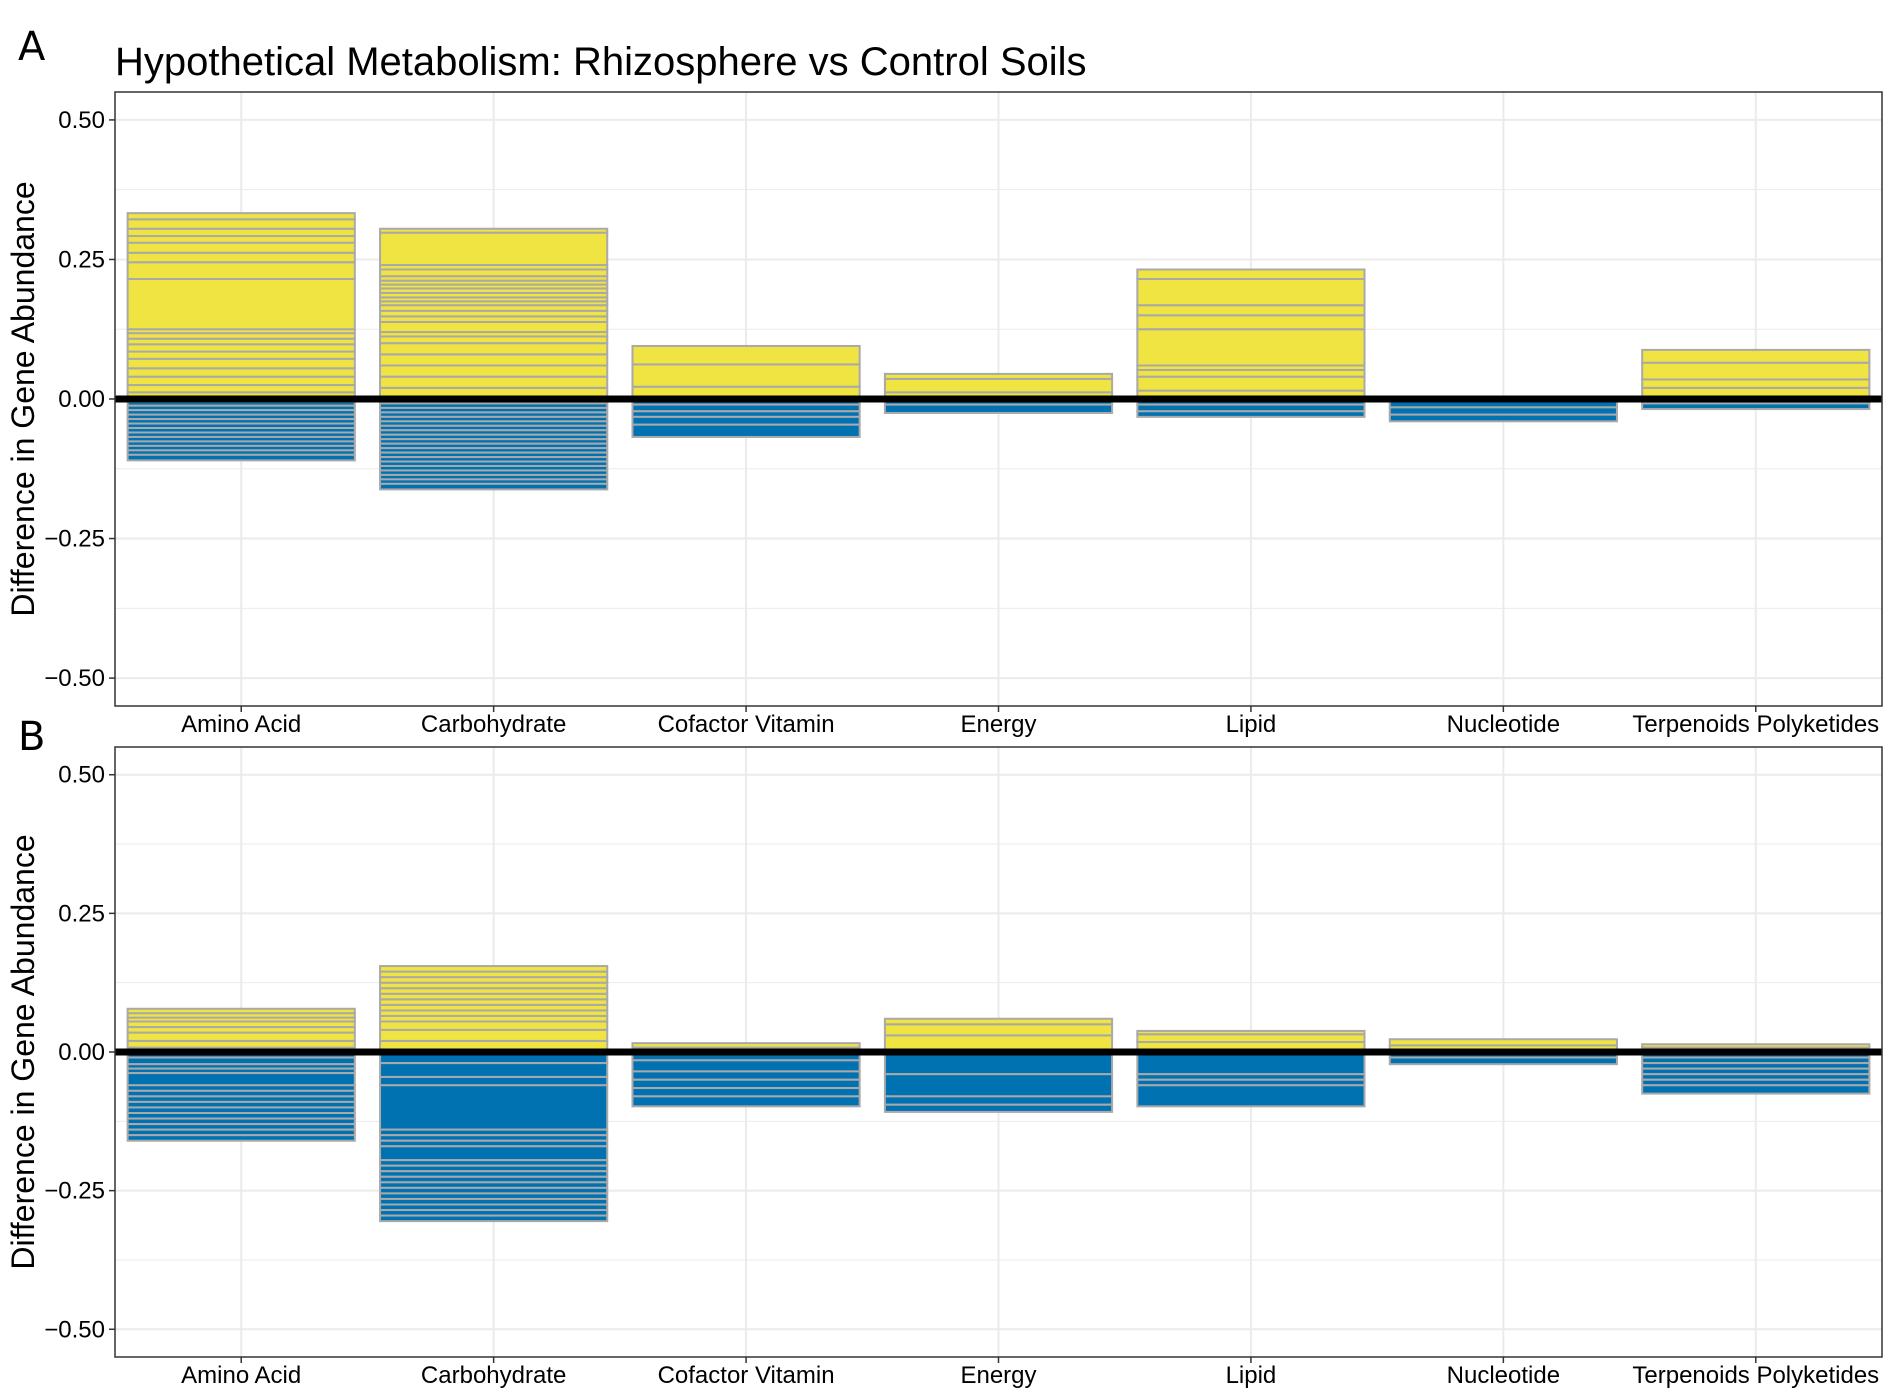 This screenshot has width=1892, height=1396. Describe the element at coordinates (32, 47) in the screenshot. I see `panel-a-letter: A` at that location.